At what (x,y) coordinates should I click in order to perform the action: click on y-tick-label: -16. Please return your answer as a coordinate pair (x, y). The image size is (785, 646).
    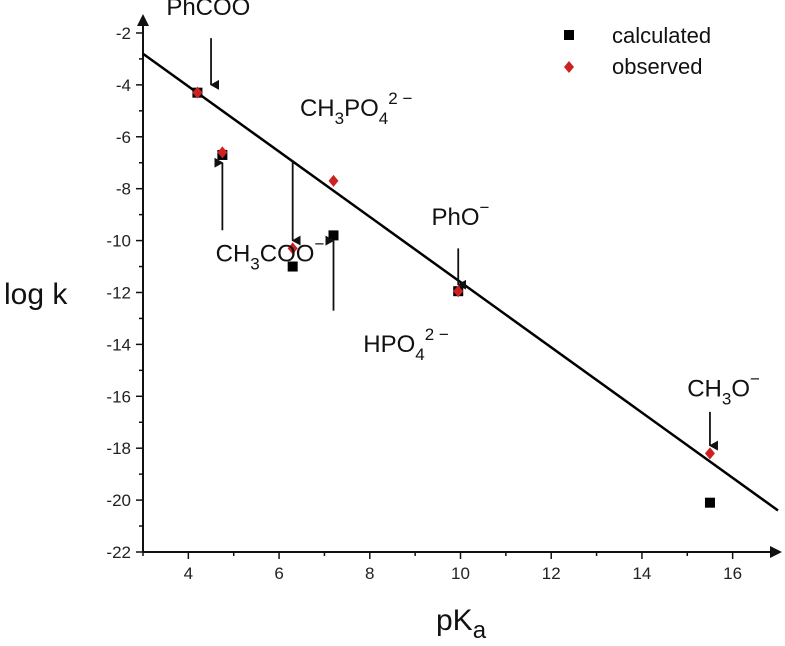
    Looking at the image, I should click on (118, 396).